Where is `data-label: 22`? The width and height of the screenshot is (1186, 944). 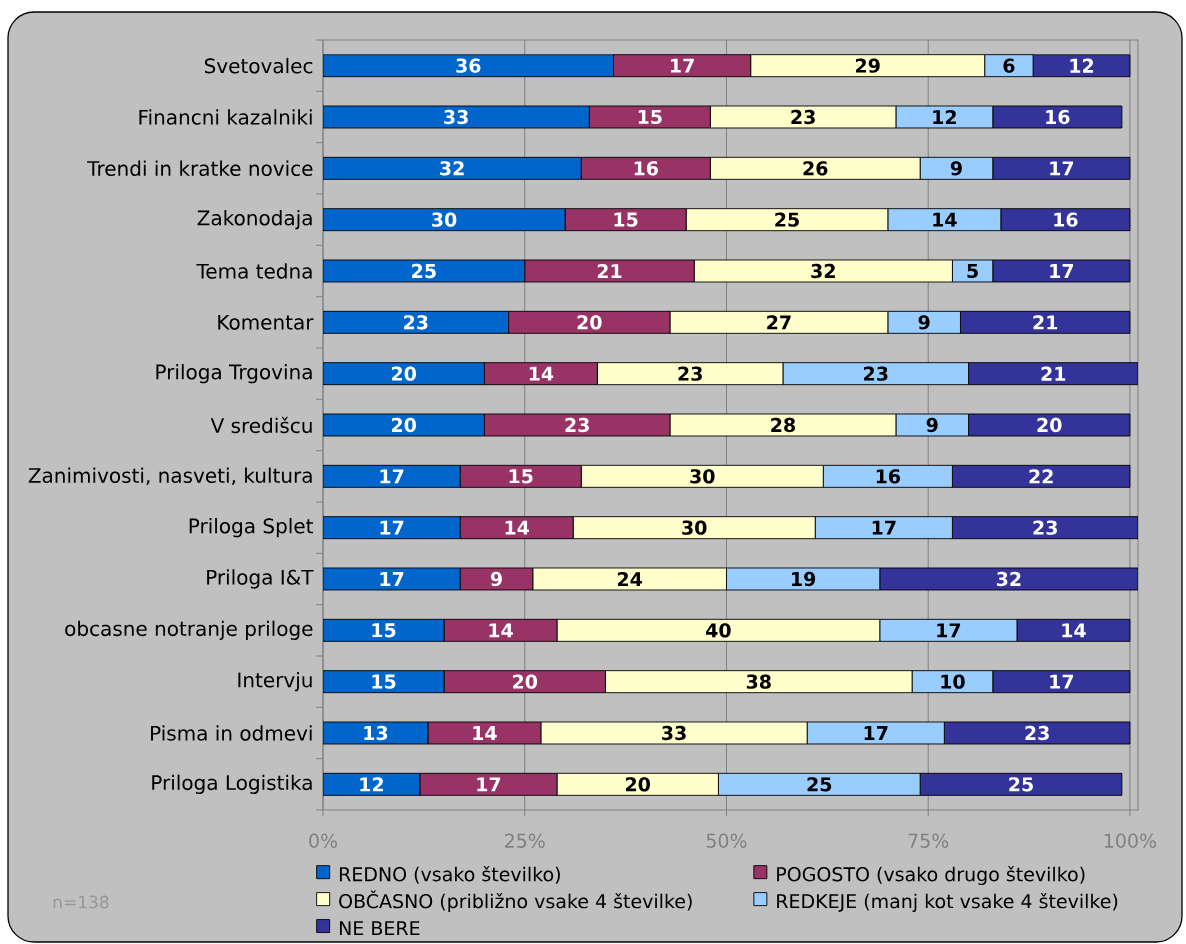 data-label: 22 is located at coordinates (1041, 476).